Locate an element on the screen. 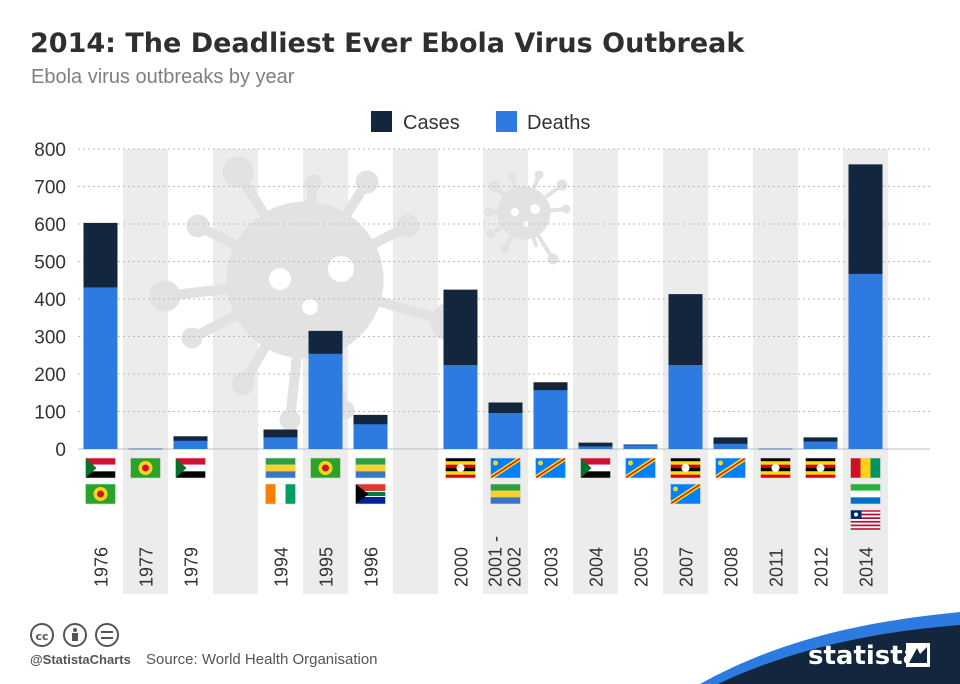 The image size is (960, 684). x-tick-label: 1977 is located at coordinates (147, 567).